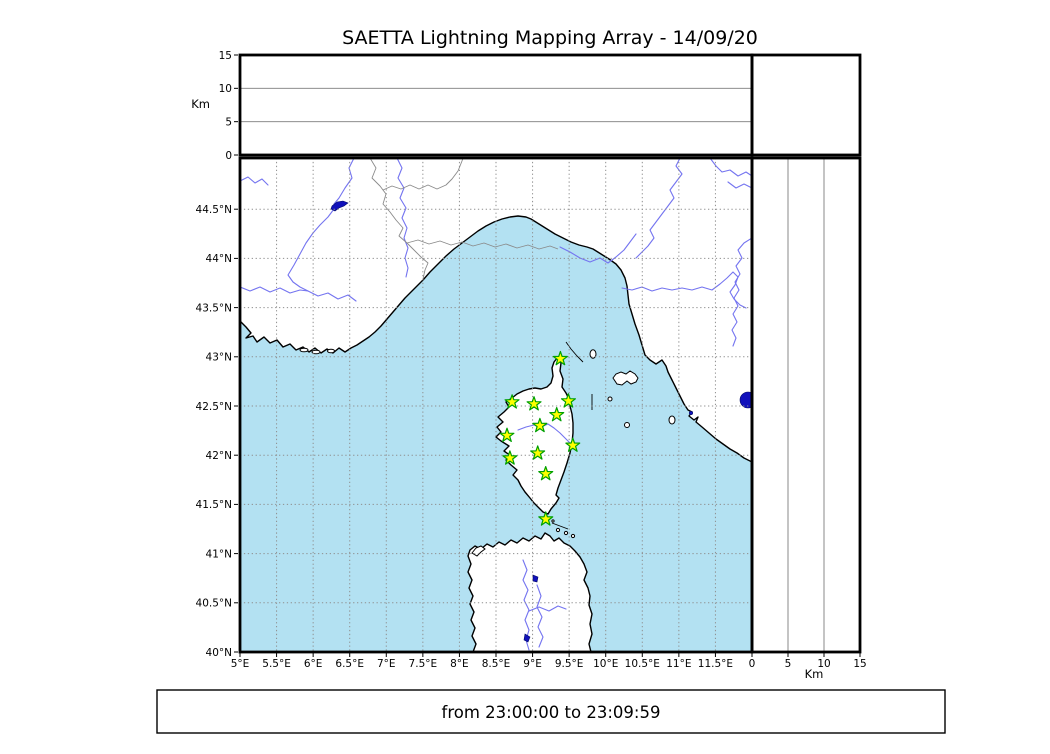 This screenshot has height=754, width=1050. I want to click on right-panel-frame, so click(806, 405).